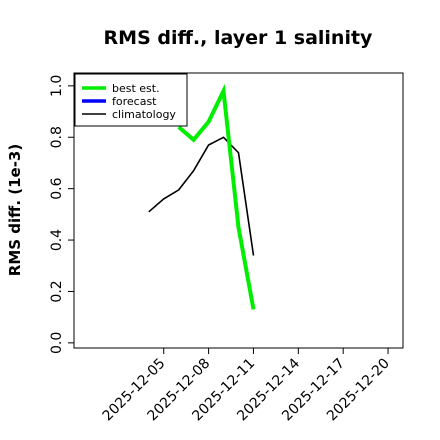 The image size is (440, 440). Describe the element at coordinates (144, 114) in the screenshot. I see `legend-label: climatology` at that location.